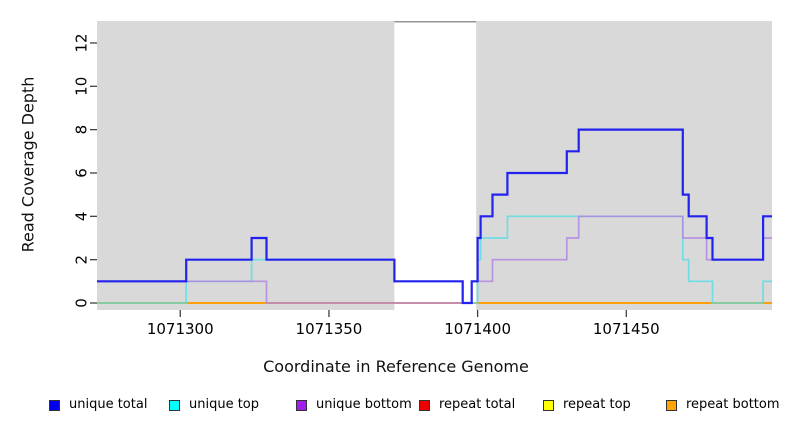  I want to click on x-axis-tick-label: 1071400, so click(477, 329).